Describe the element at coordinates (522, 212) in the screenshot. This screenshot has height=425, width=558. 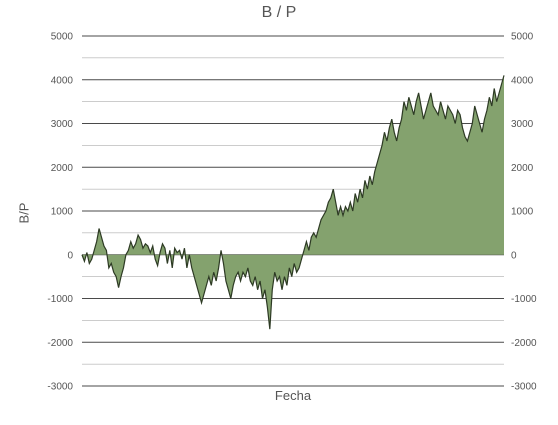
I see `y-tick-label-right: 1000` at that location.